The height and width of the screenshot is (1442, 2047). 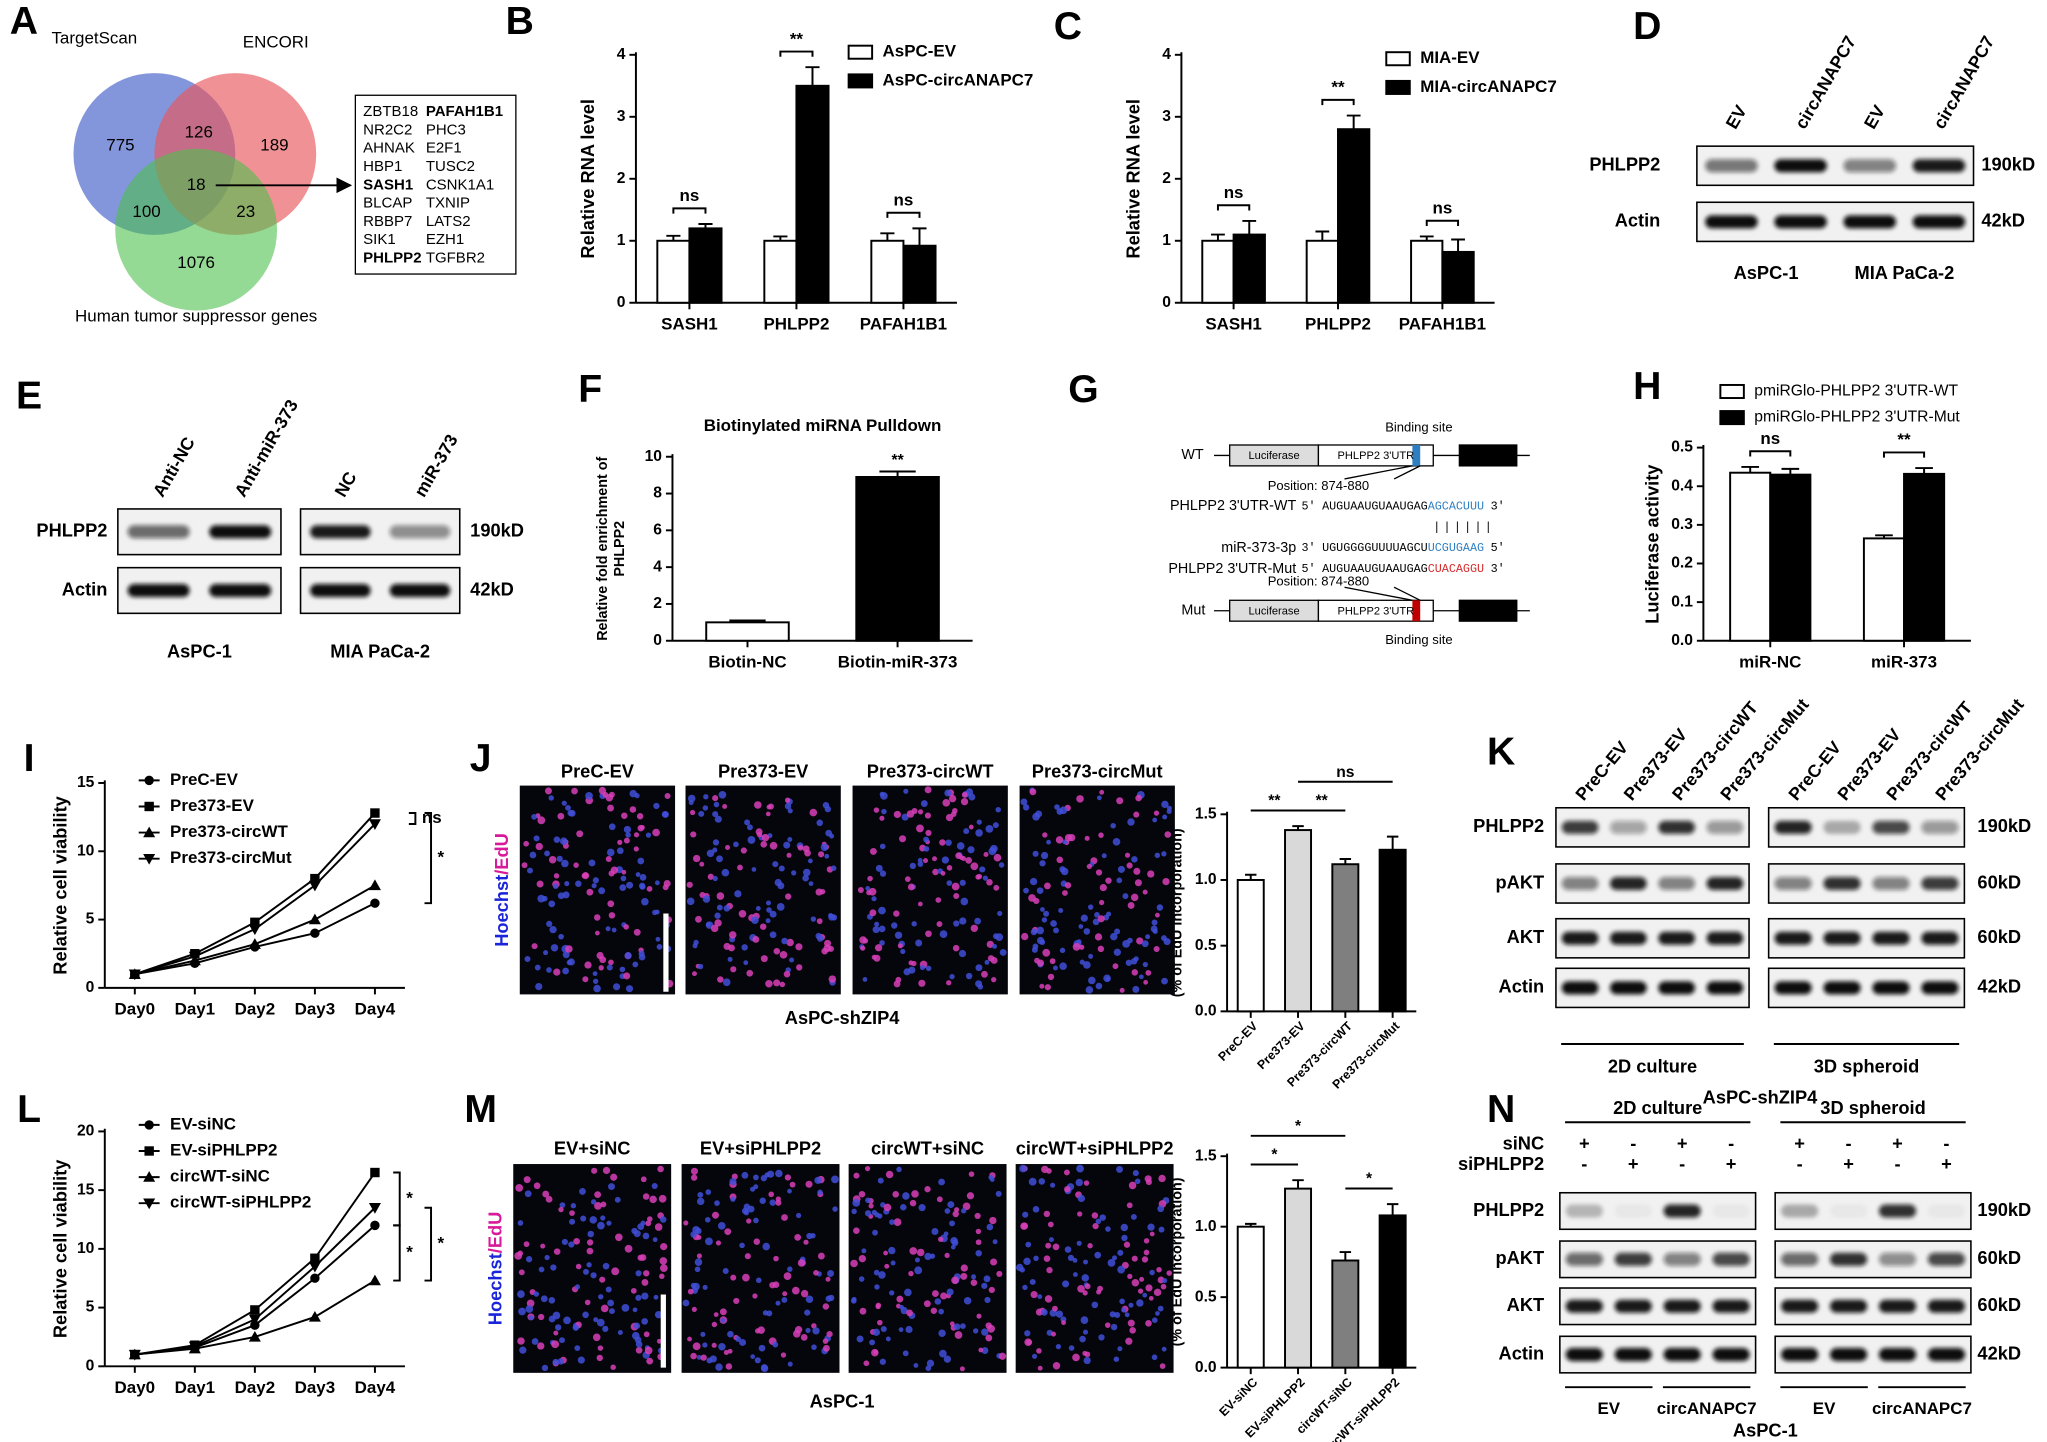 I want to click on sequence-part: AGCACUUU, so click(x=1456, y=506).